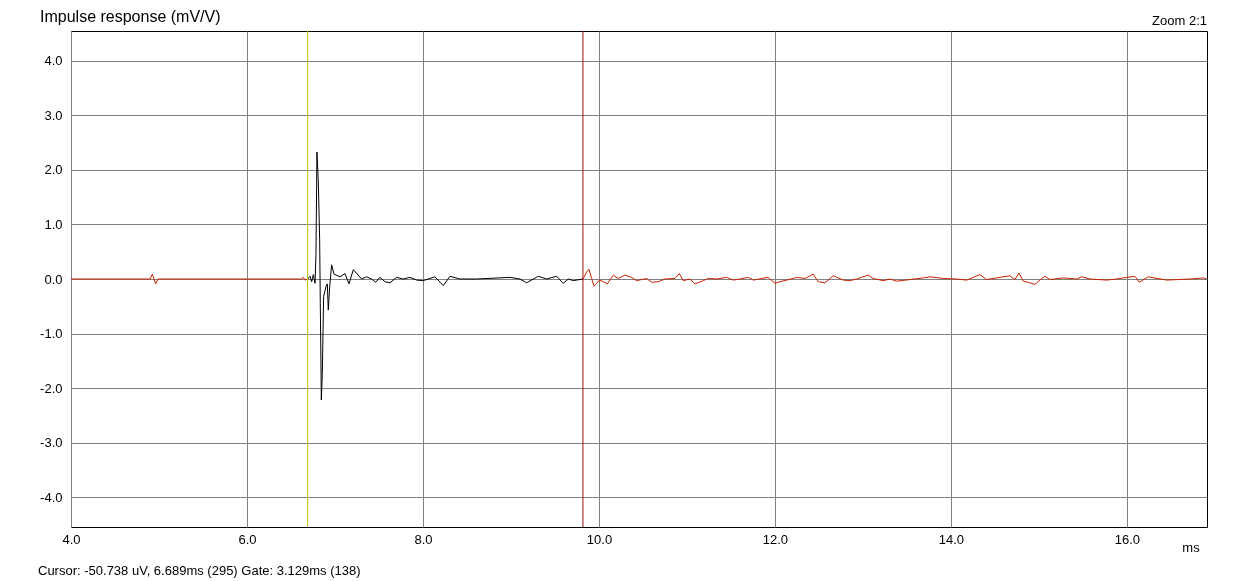  What do you see at coordinates (53, 279) in the screenshot?
I see `y-tick-label: 0.0` at bounding box center [53, 279].